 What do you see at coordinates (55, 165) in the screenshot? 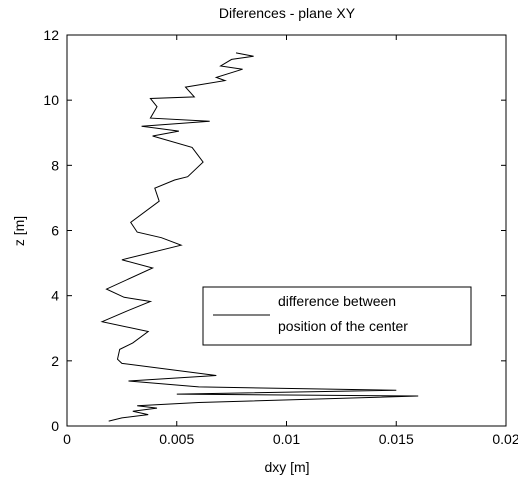
I see `y-tick-label: 8` at bounding box center [55, 165].